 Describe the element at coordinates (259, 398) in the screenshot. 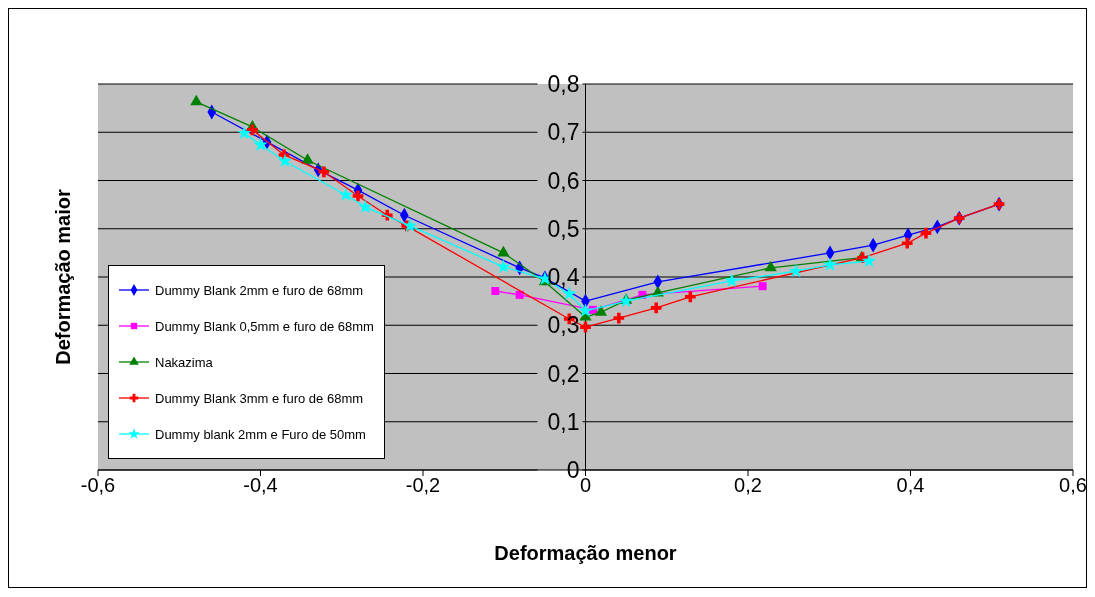

I see `legend-label: Dummy Blank 3mm e furo de 68mm` at that location.